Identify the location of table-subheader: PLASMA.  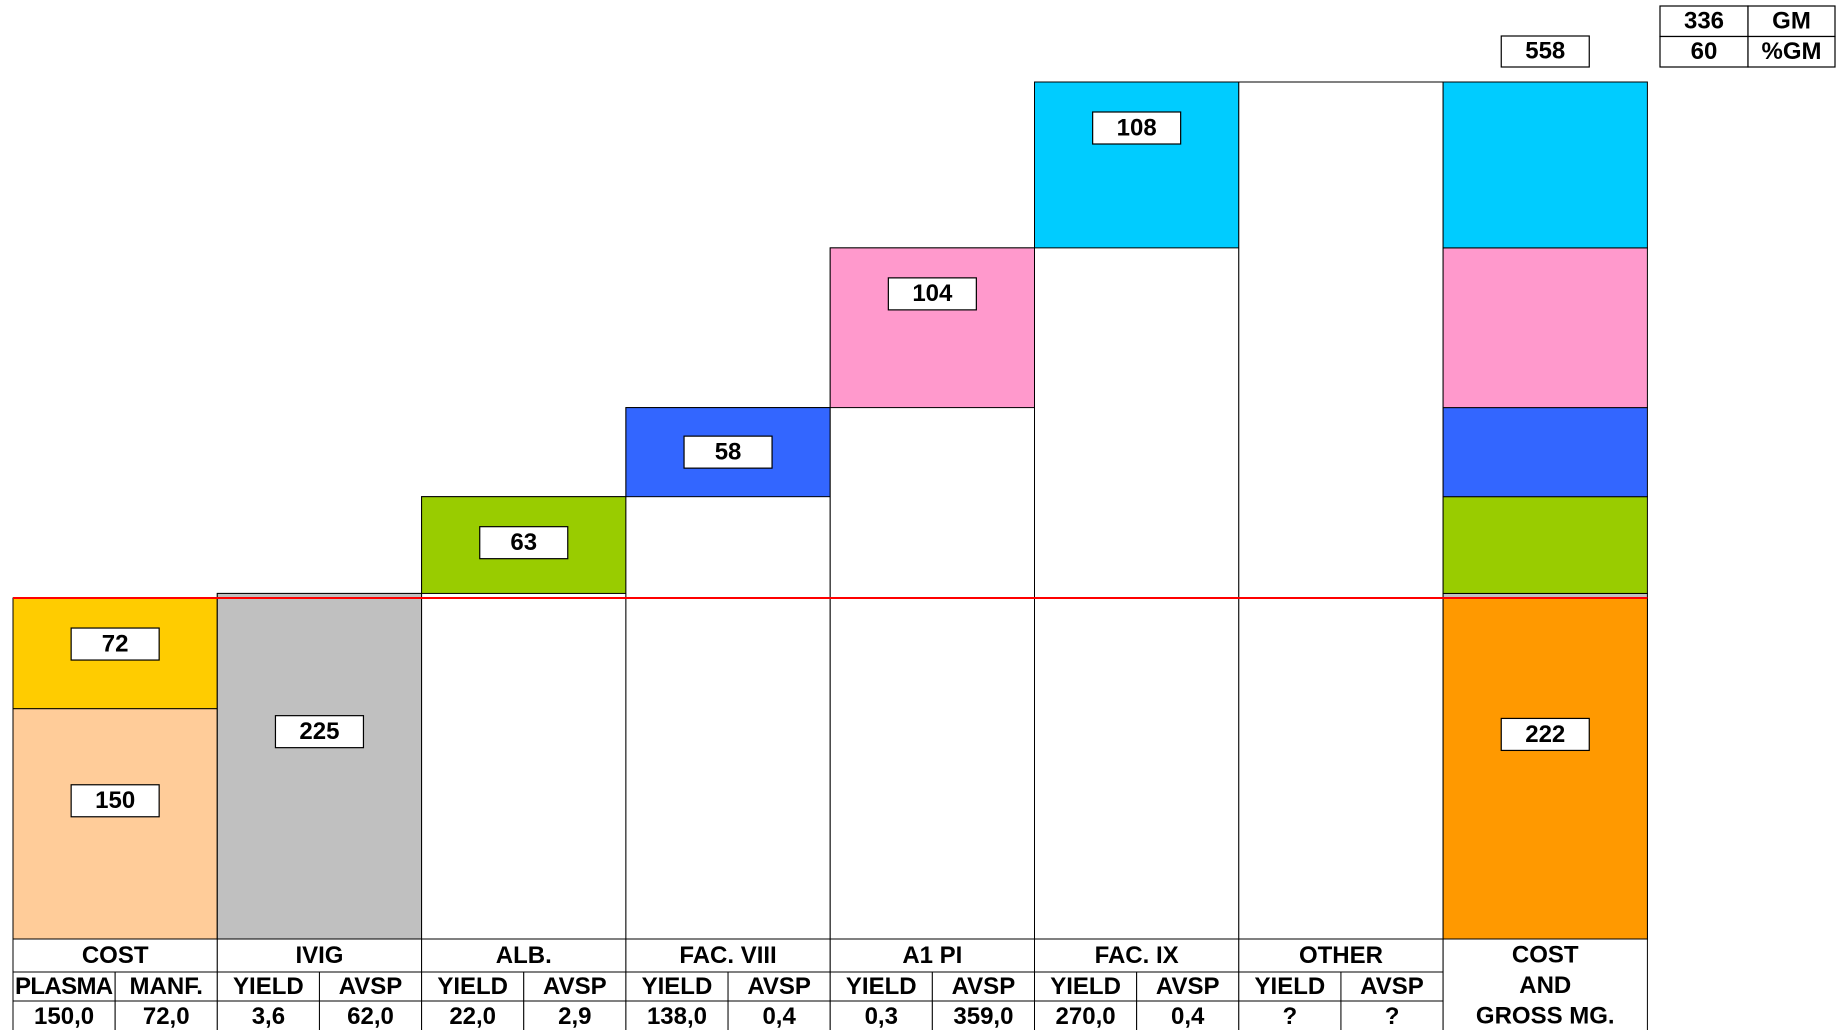
(64, 986).